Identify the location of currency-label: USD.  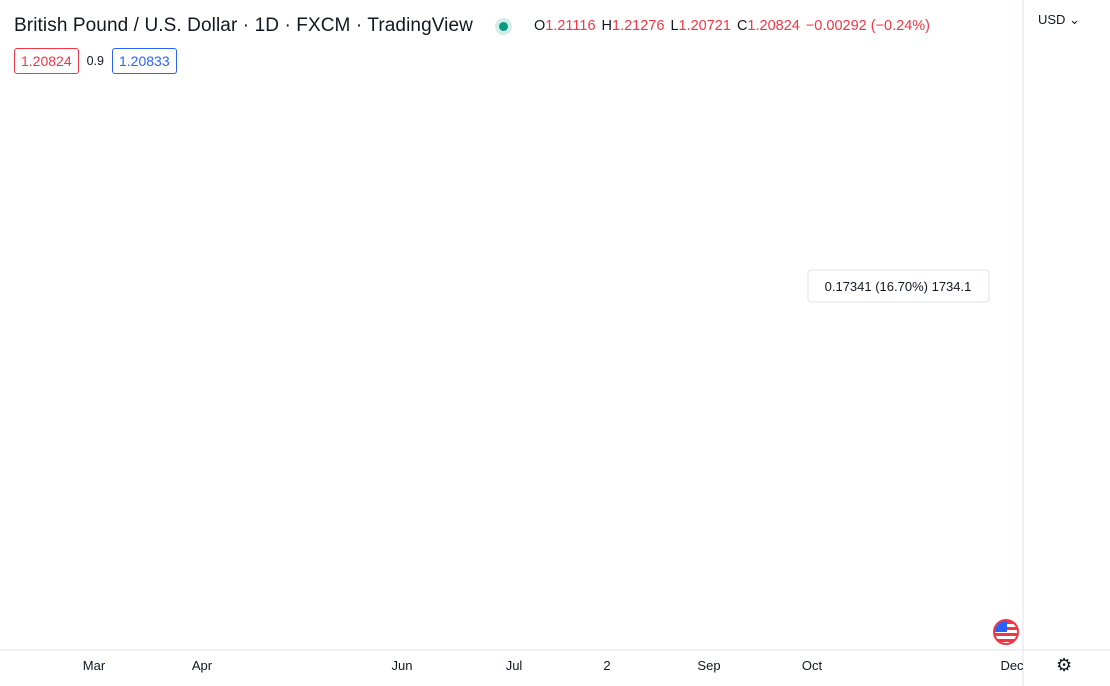
(1052, 19).